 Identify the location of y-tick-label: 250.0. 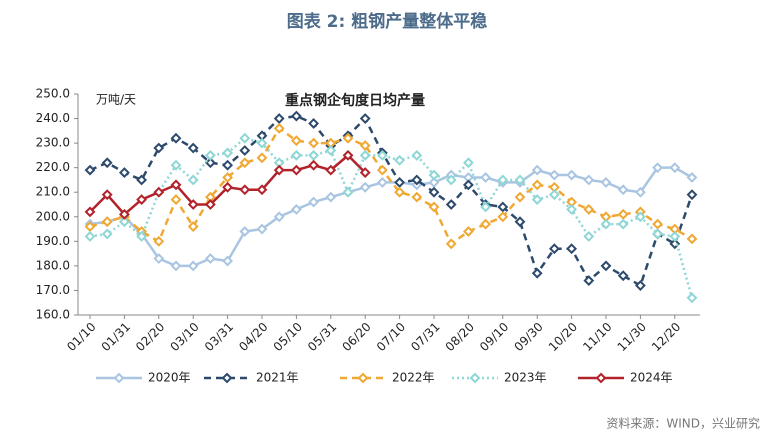
(53, 94).